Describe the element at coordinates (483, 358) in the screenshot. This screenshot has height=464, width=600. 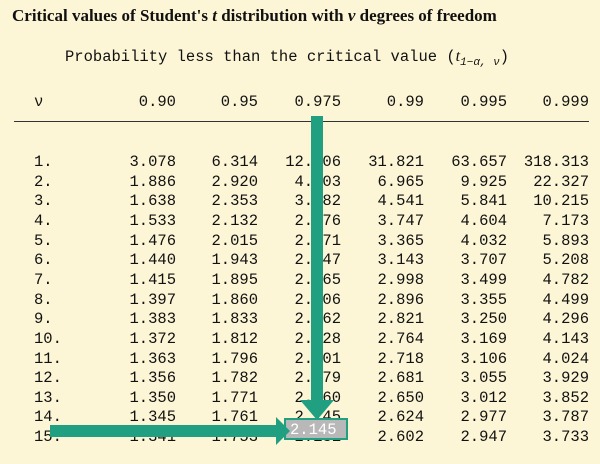
I see `table-cell: 3.106` at that location.